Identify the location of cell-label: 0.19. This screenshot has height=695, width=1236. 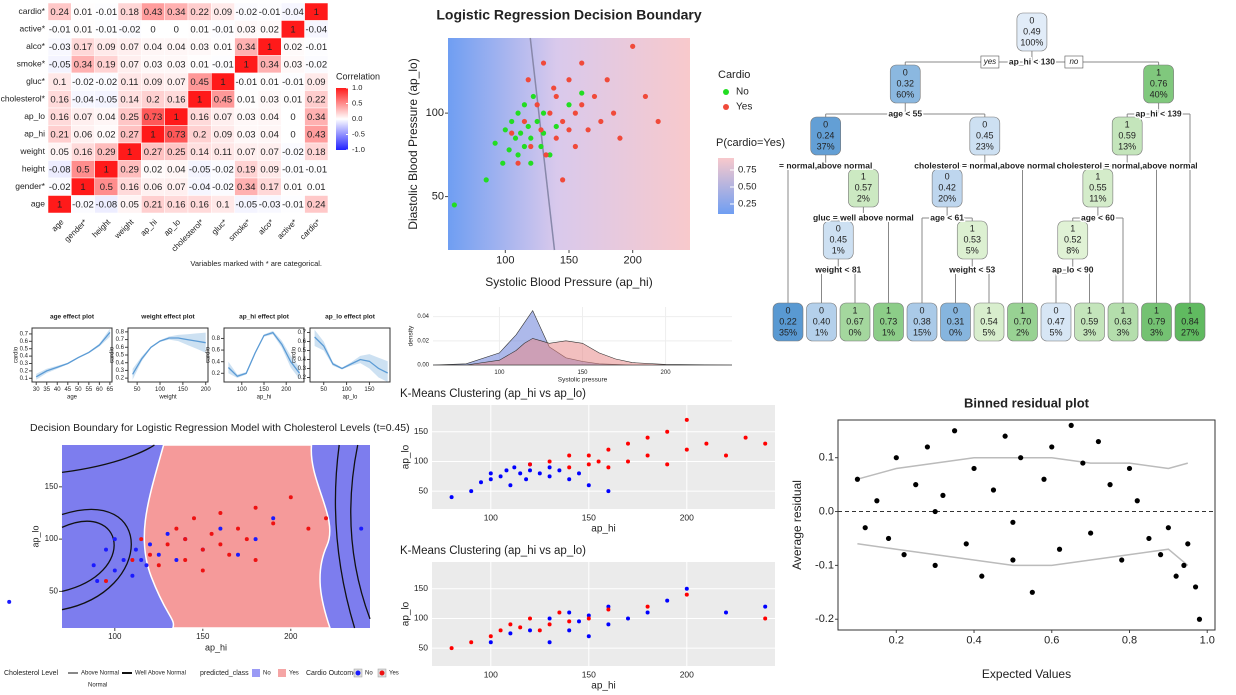
(106, 64).